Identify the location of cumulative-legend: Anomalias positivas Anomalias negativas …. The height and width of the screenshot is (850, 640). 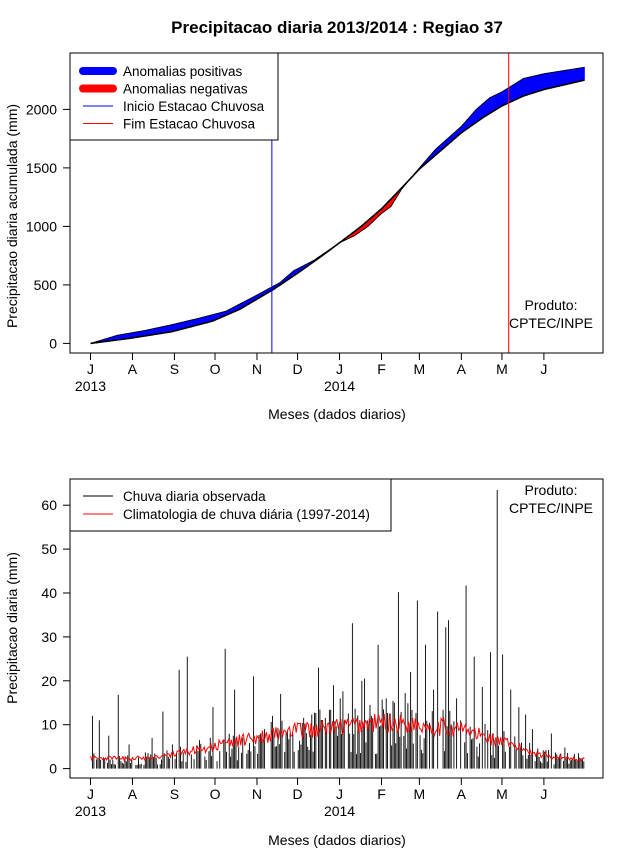
(174, 96).